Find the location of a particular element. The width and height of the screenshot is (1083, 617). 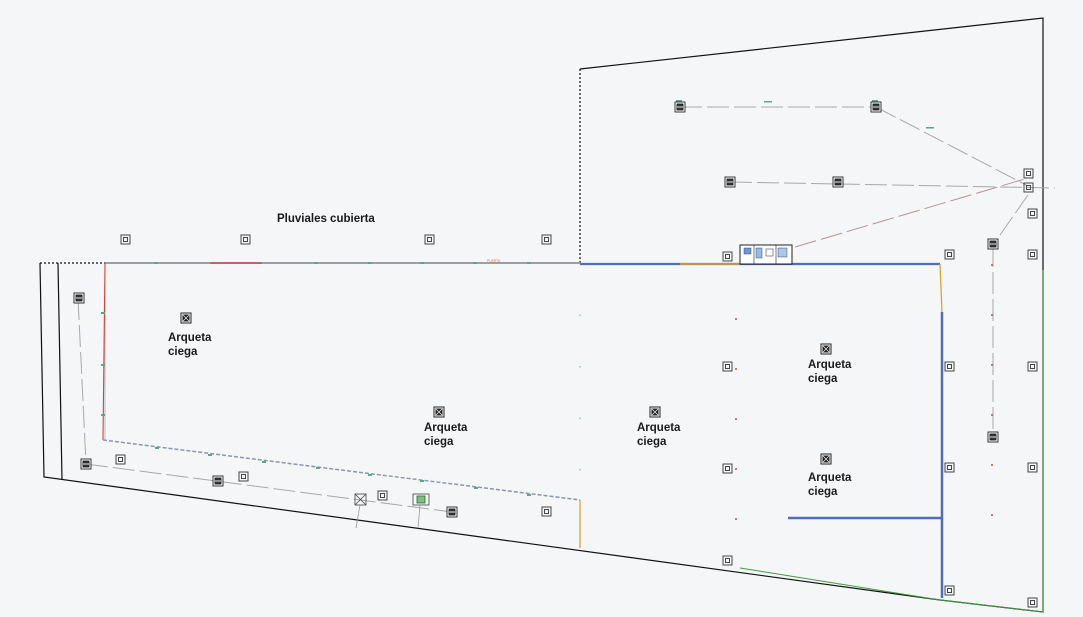

bathroom-block is located at coordinates (766, 254).